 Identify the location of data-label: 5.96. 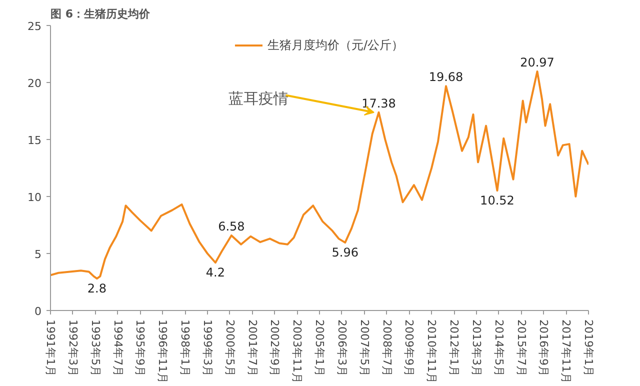
(345, 253).